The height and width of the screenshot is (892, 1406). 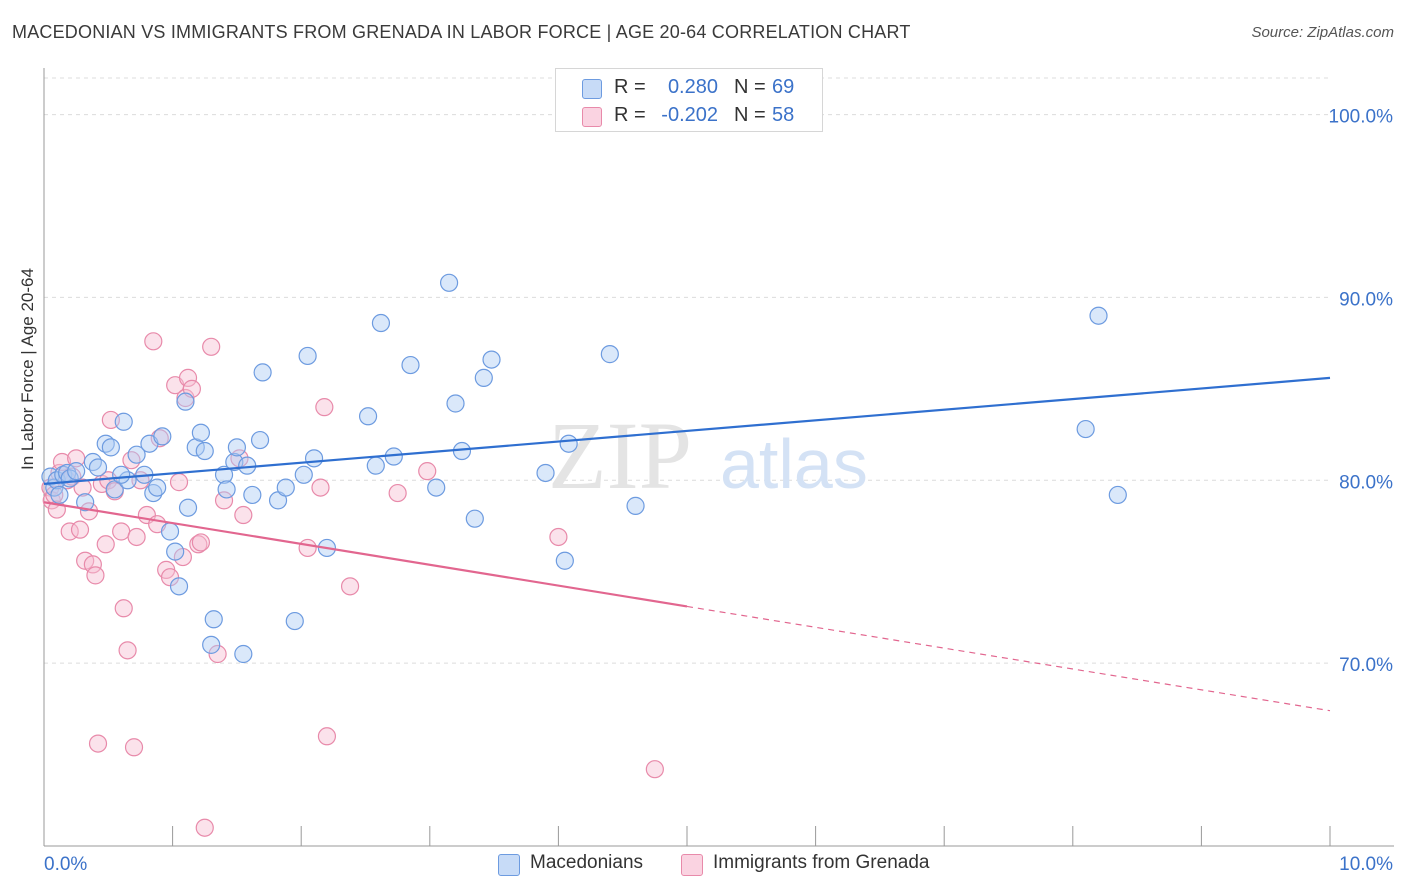 What do you see at coordinates (750, 87) in the screenshot?
I see `legend-n-label: N =` at bounding box center [750, 87].